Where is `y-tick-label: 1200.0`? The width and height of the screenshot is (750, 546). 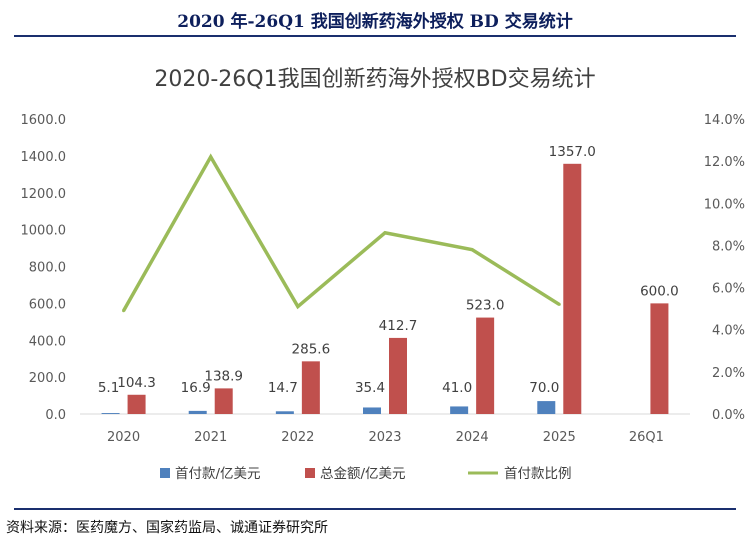
y-tick-label: 1200.0 is located at coordinates (44, 194).